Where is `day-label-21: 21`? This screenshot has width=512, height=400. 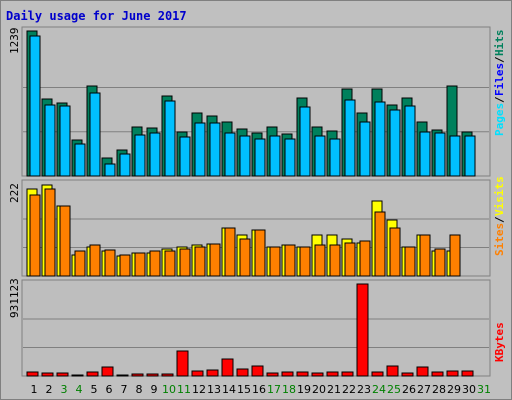
day-label-21: 21 is located at coordinates (334, 389).